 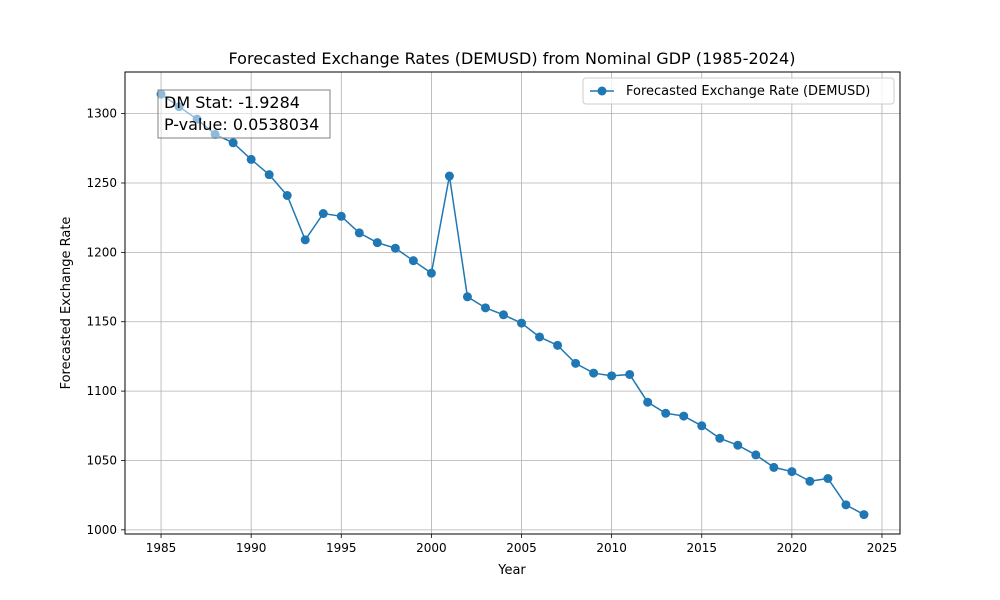 I want to click on annotation-background, so click(x=244, y=114).